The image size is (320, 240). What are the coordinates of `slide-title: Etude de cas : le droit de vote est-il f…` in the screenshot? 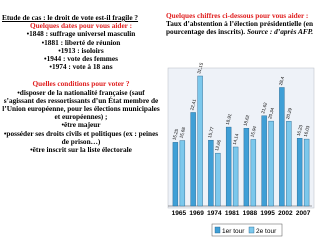 It's located at (70, 17).